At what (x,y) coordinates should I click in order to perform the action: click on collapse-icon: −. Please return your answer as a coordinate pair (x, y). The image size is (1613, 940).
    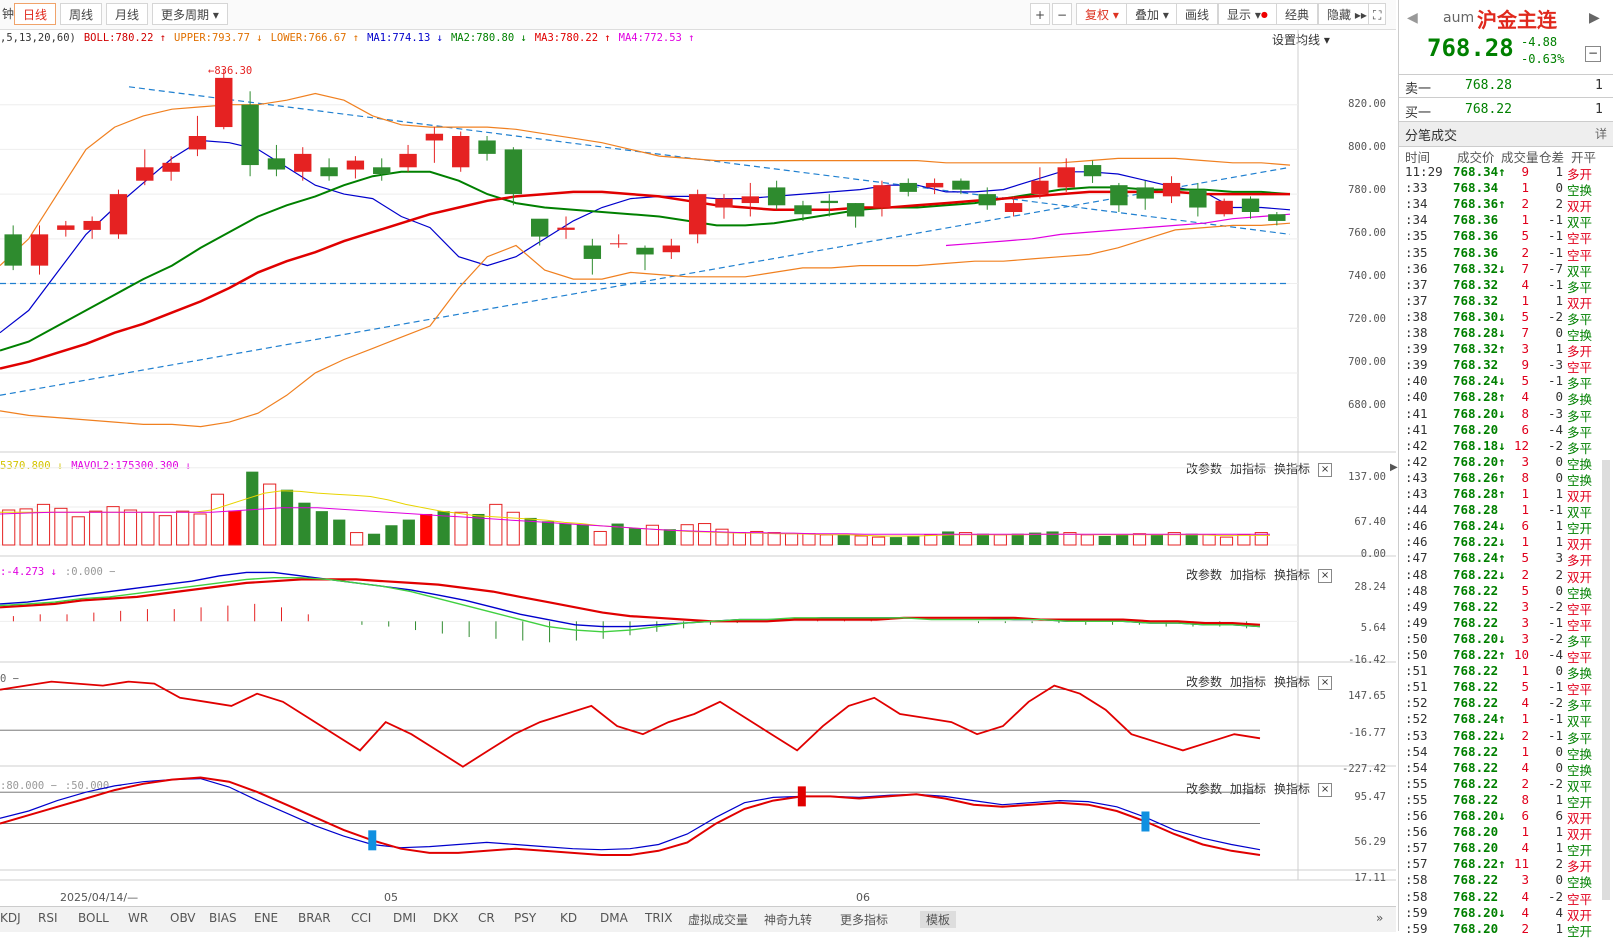
    Looking at the image, I should click on (1593, 54).